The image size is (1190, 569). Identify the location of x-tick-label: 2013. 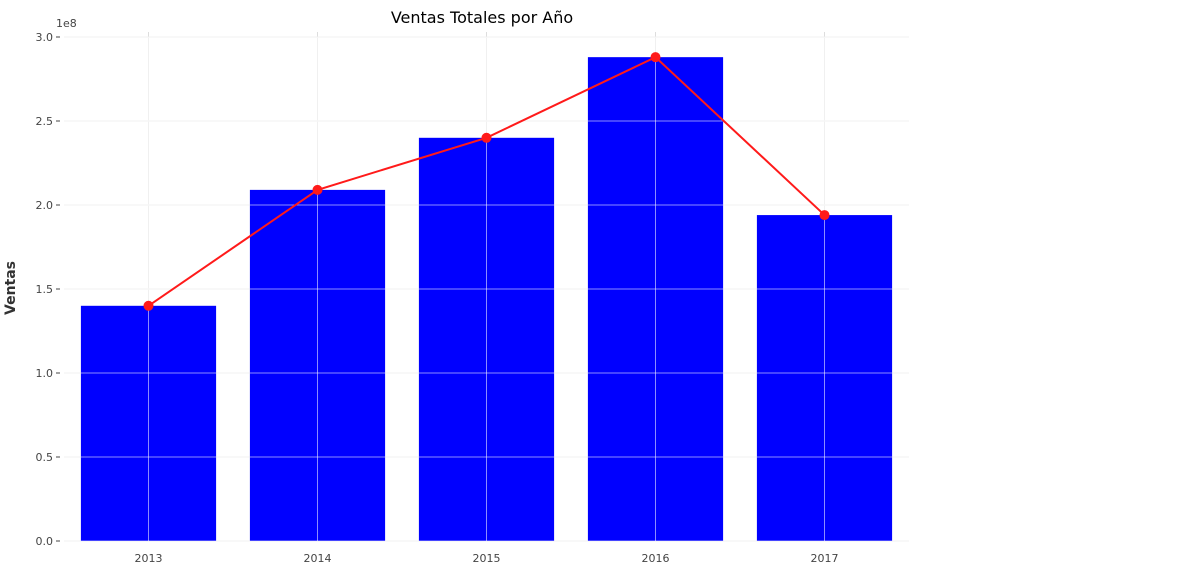
(149, 558).